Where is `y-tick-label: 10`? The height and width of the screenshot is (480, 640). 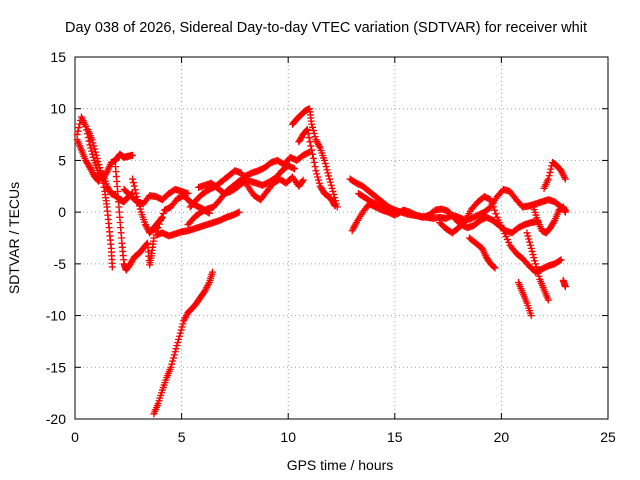
y-tick-label: 10 is located at coordinates (58, 109).